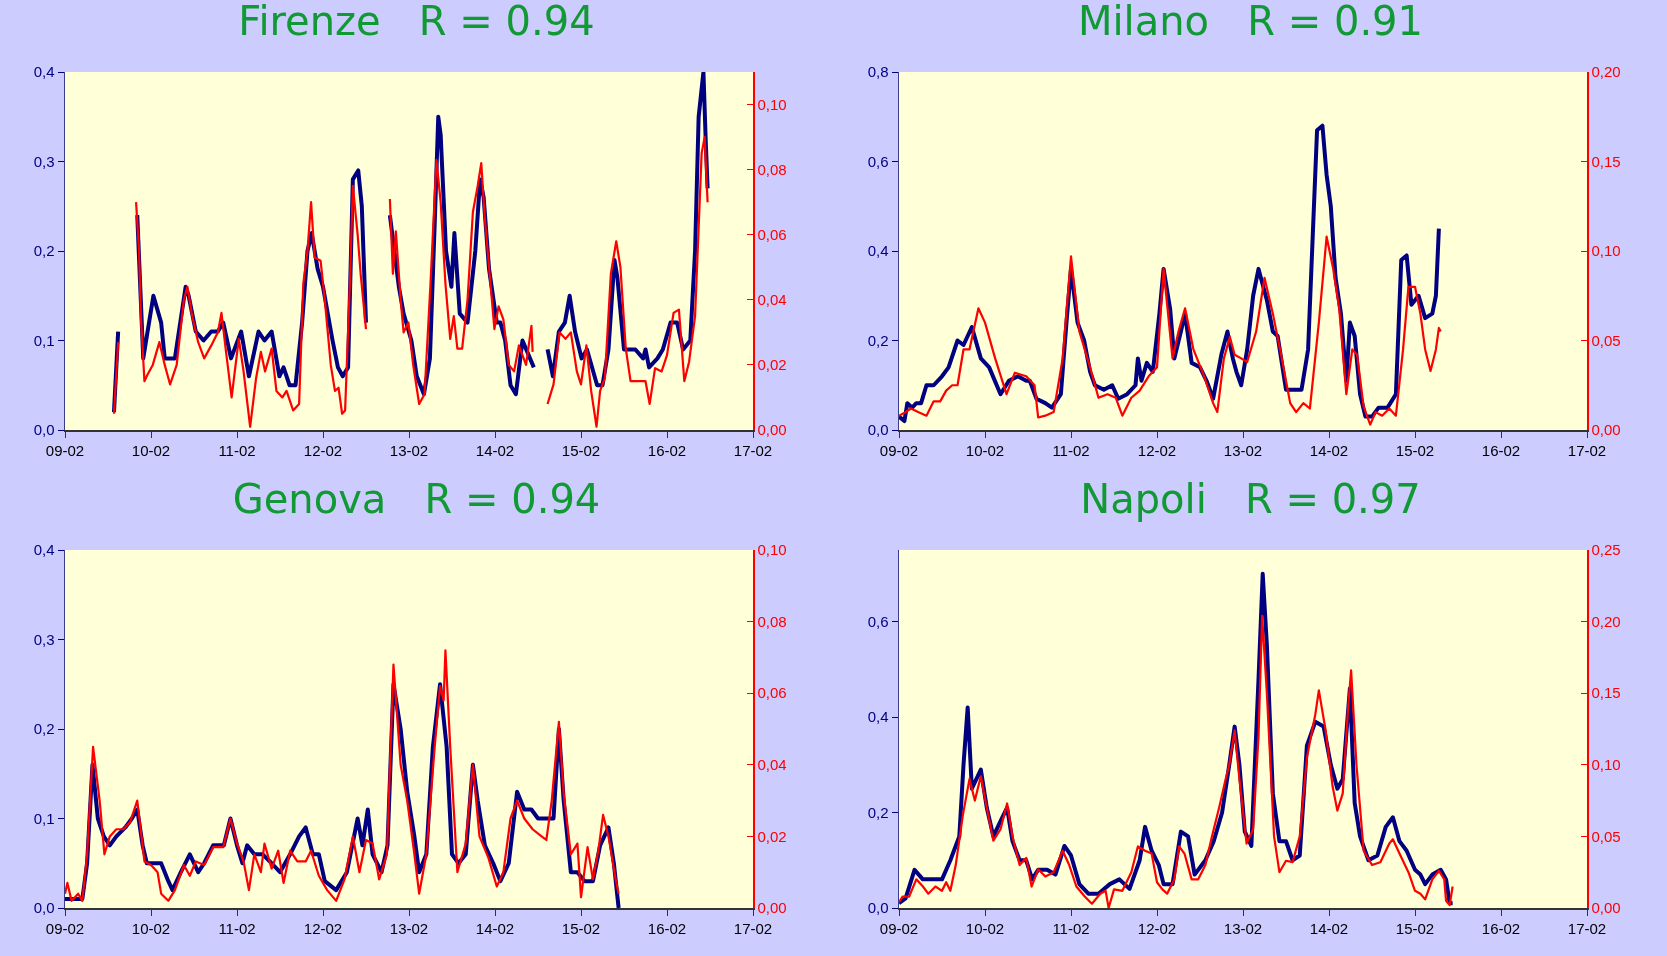  Describe the element at coordinates (416, 499) in the screenshot. I see `chart-title: Genova R = 0.94` at that location.